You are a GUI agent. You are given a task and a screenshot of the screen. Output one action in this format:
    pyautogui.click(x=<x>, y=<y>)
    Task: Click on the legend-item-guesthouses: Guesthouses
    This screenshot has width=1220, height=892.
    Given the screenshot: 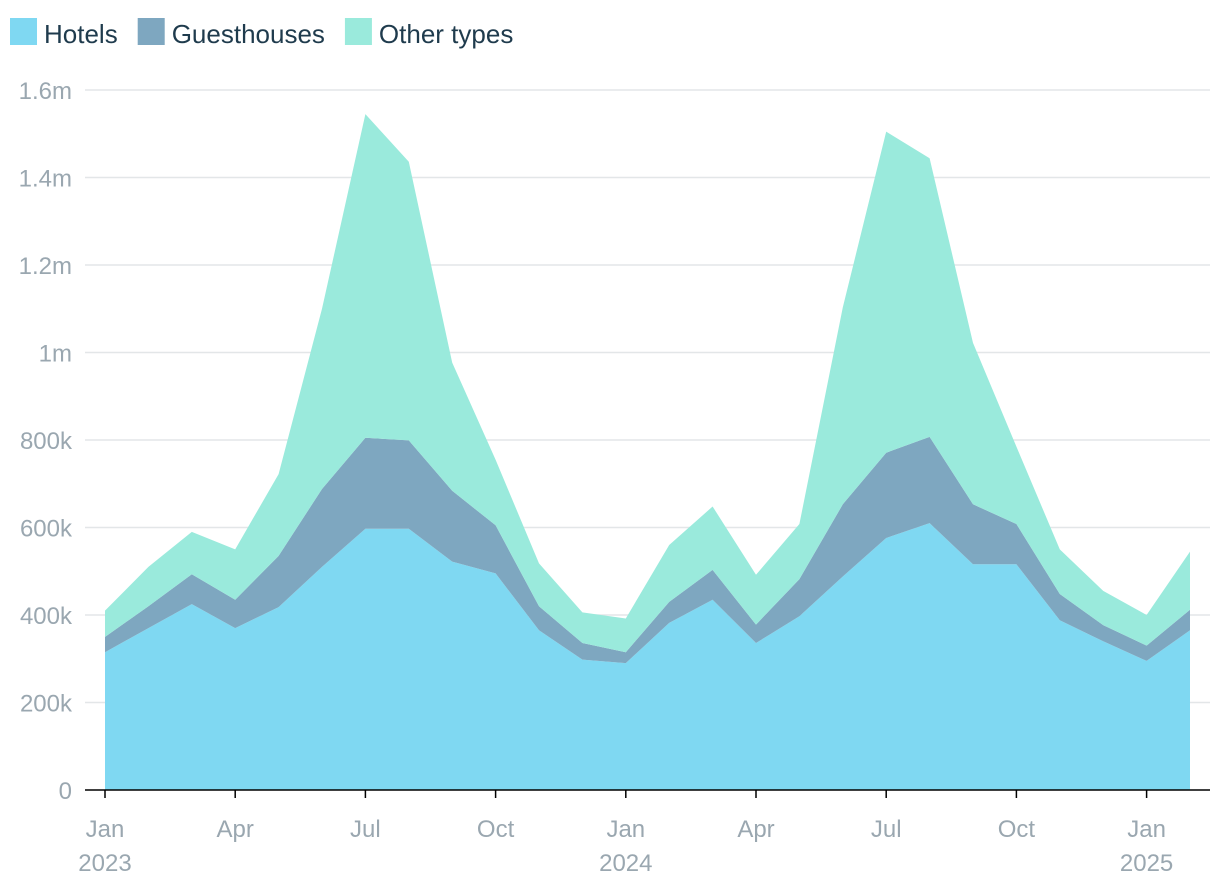 What is the action you would take?
    pyautogui.click(x=231, y=33)
    